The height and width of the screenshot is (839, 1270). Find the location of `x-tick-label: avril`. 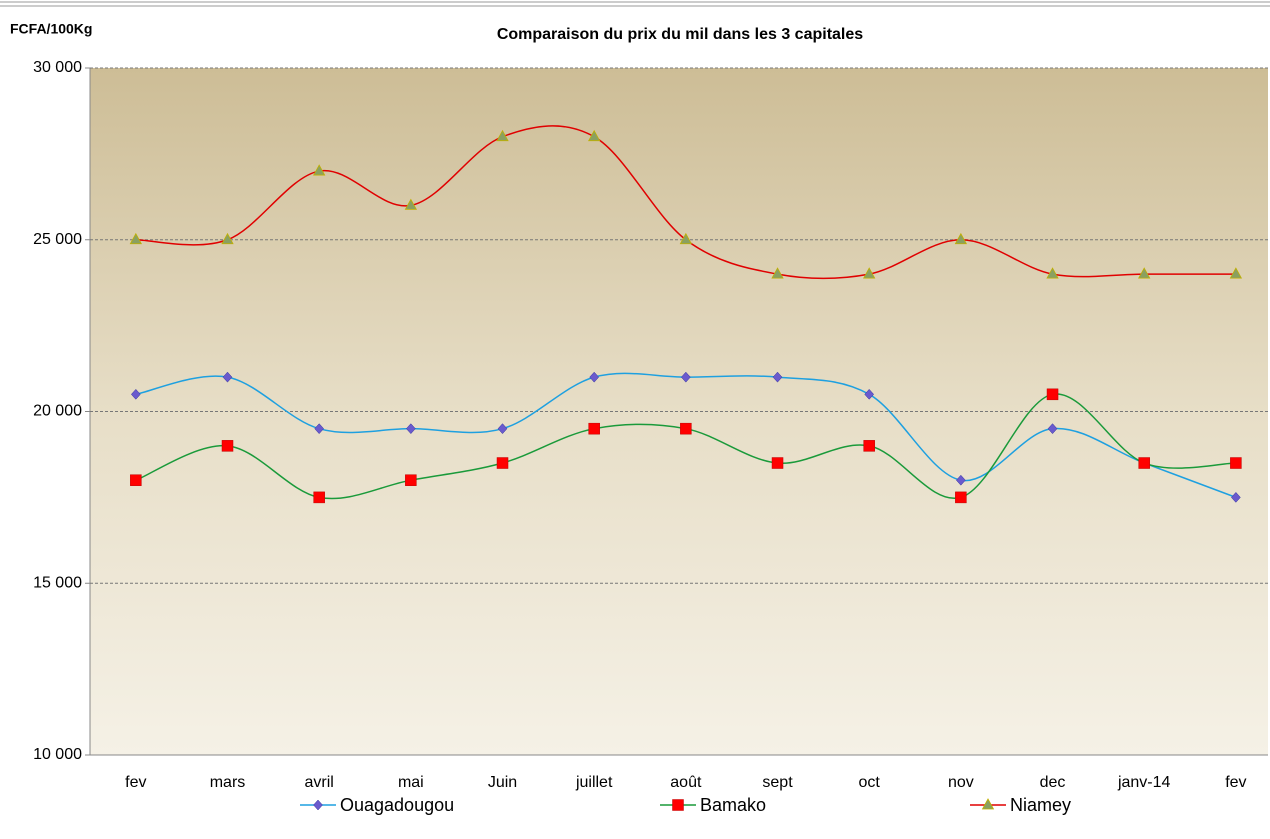

x-tick-label: avril is located at coordinates (319, 782).